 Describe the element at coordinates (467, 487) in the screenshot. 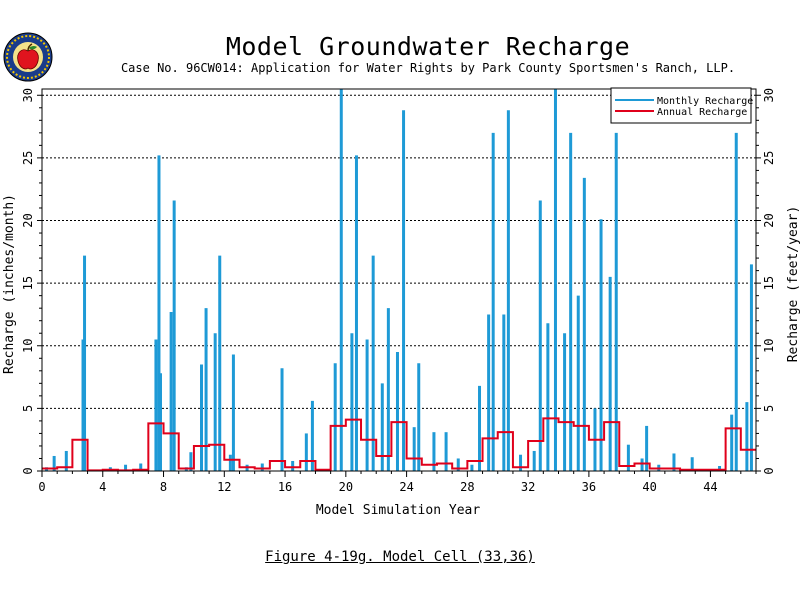

I see `x-tick-label: 28` at that location.